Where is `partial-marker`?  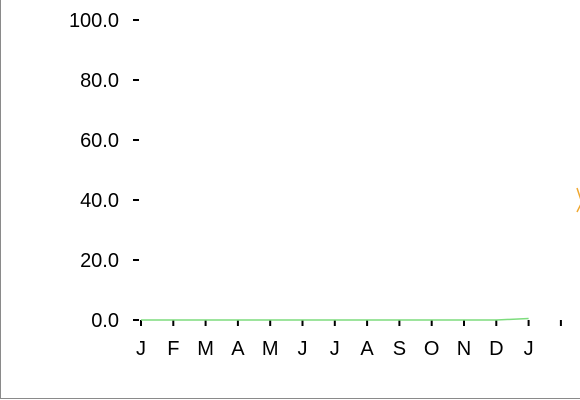 partial-marker is located at coordinates (578, 200).